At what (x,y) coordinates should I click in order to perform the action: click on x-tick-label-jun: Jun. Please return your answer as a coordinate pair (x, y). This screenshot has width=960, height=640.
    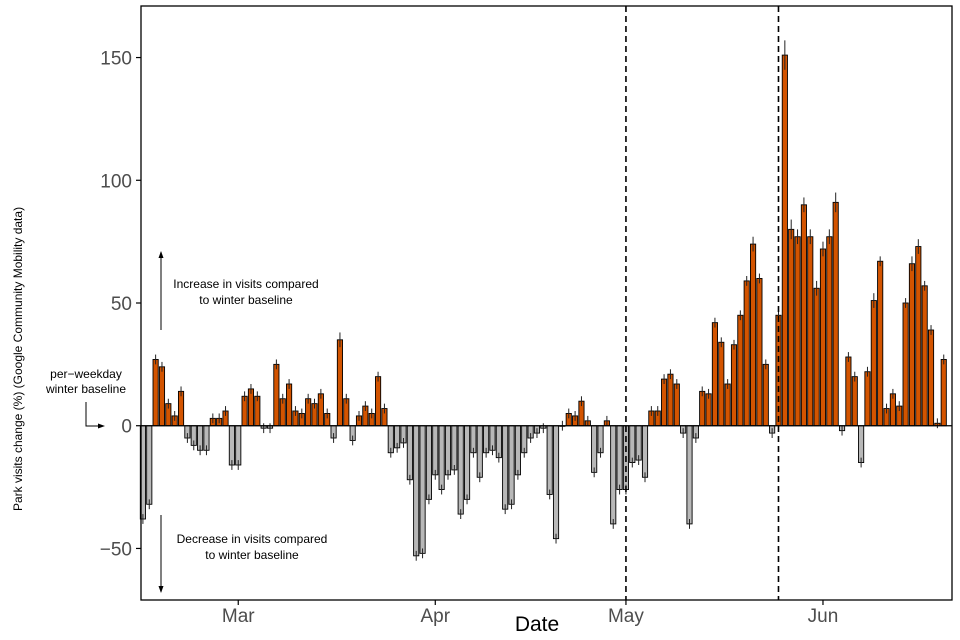
    Looking at the image, I should click on (823, 616).